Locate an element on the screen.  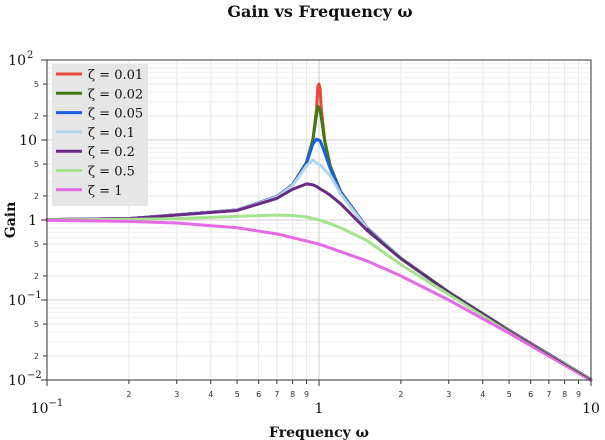
legend-label: ζ = 0.1 is located at coordinates (111, 133).